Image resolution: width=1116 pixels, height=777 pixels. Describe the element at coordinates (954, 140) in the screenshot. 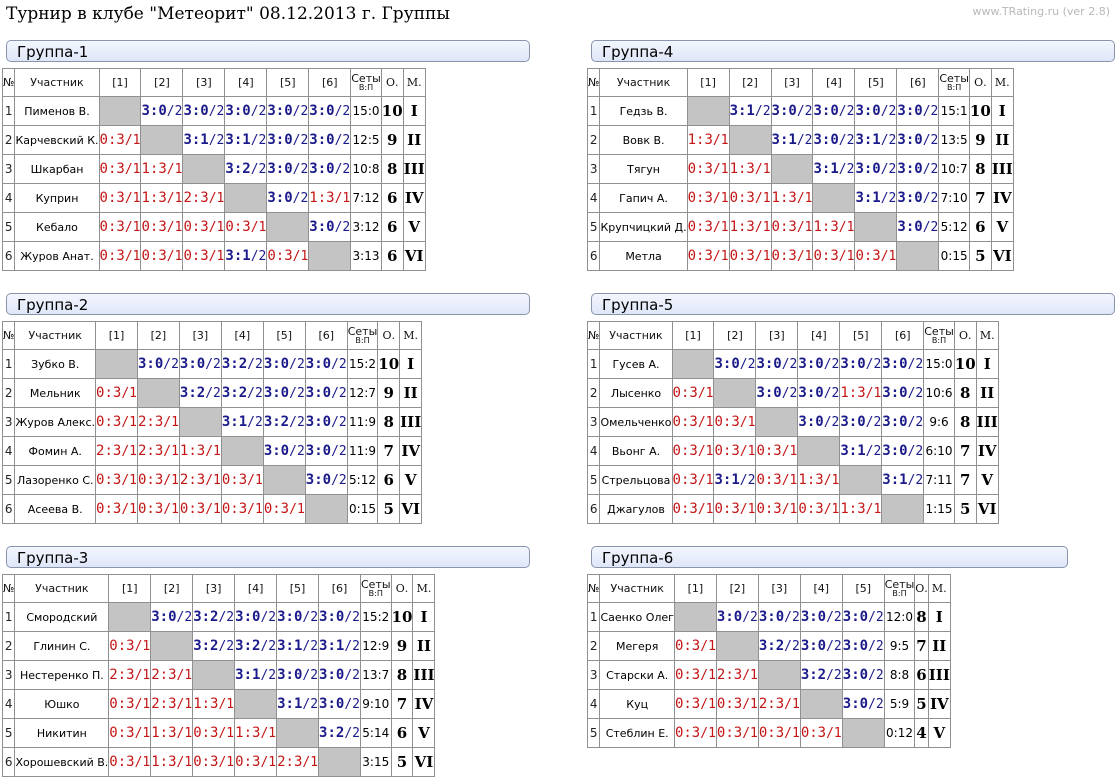

I see `player-sets: 13:5` at that location.